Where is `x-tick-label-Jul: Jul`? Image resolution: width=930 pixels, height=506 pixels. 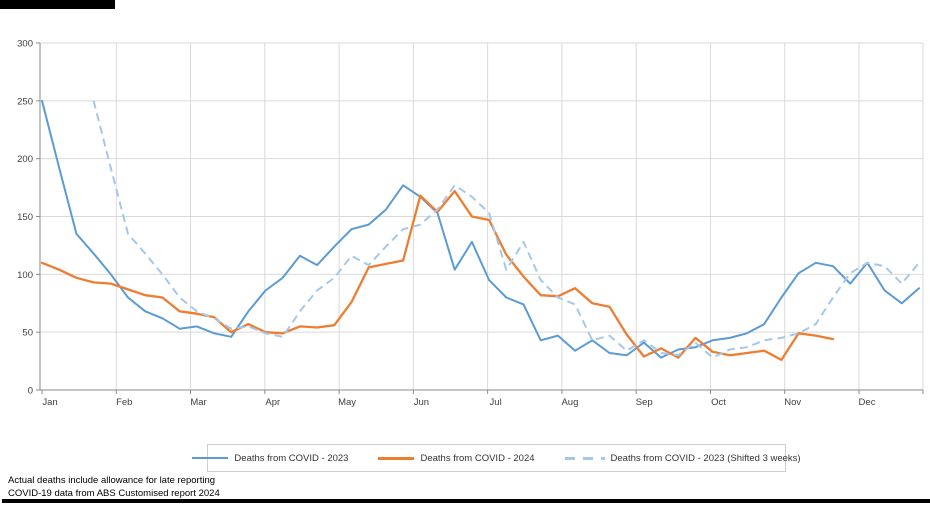
x-tick-label-Jul: Jul is located at coordinates (496, 402).